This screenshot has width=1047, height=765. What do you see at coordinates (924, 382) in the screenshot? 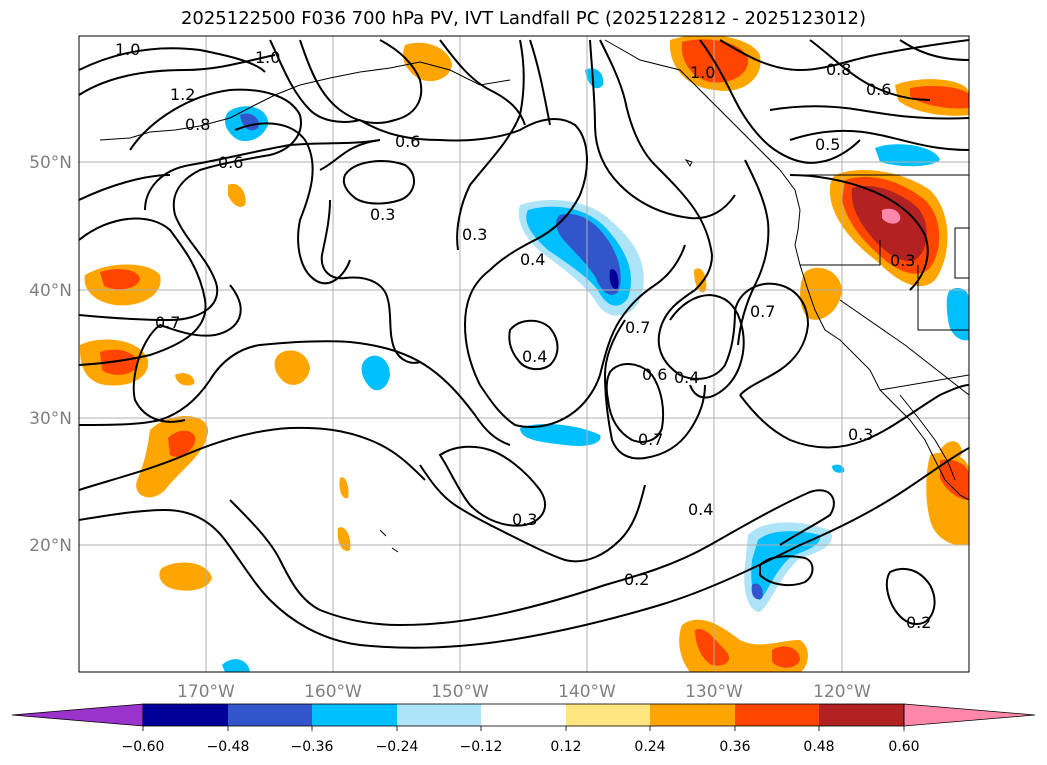
I see `us-mexico-border` at bounding box center [924, 382].